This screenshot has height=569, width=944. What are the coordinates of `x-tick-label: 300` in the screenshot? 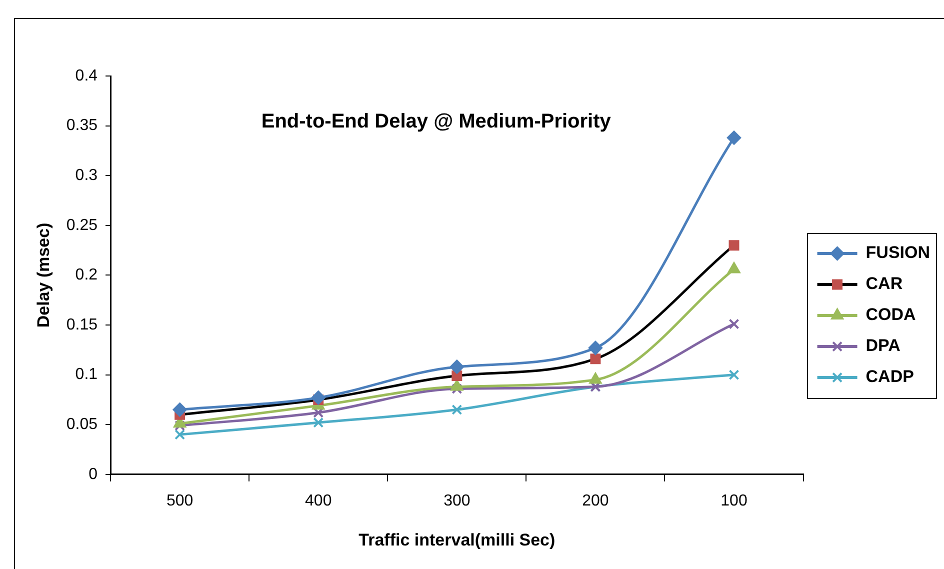 It's located at (457, 501).